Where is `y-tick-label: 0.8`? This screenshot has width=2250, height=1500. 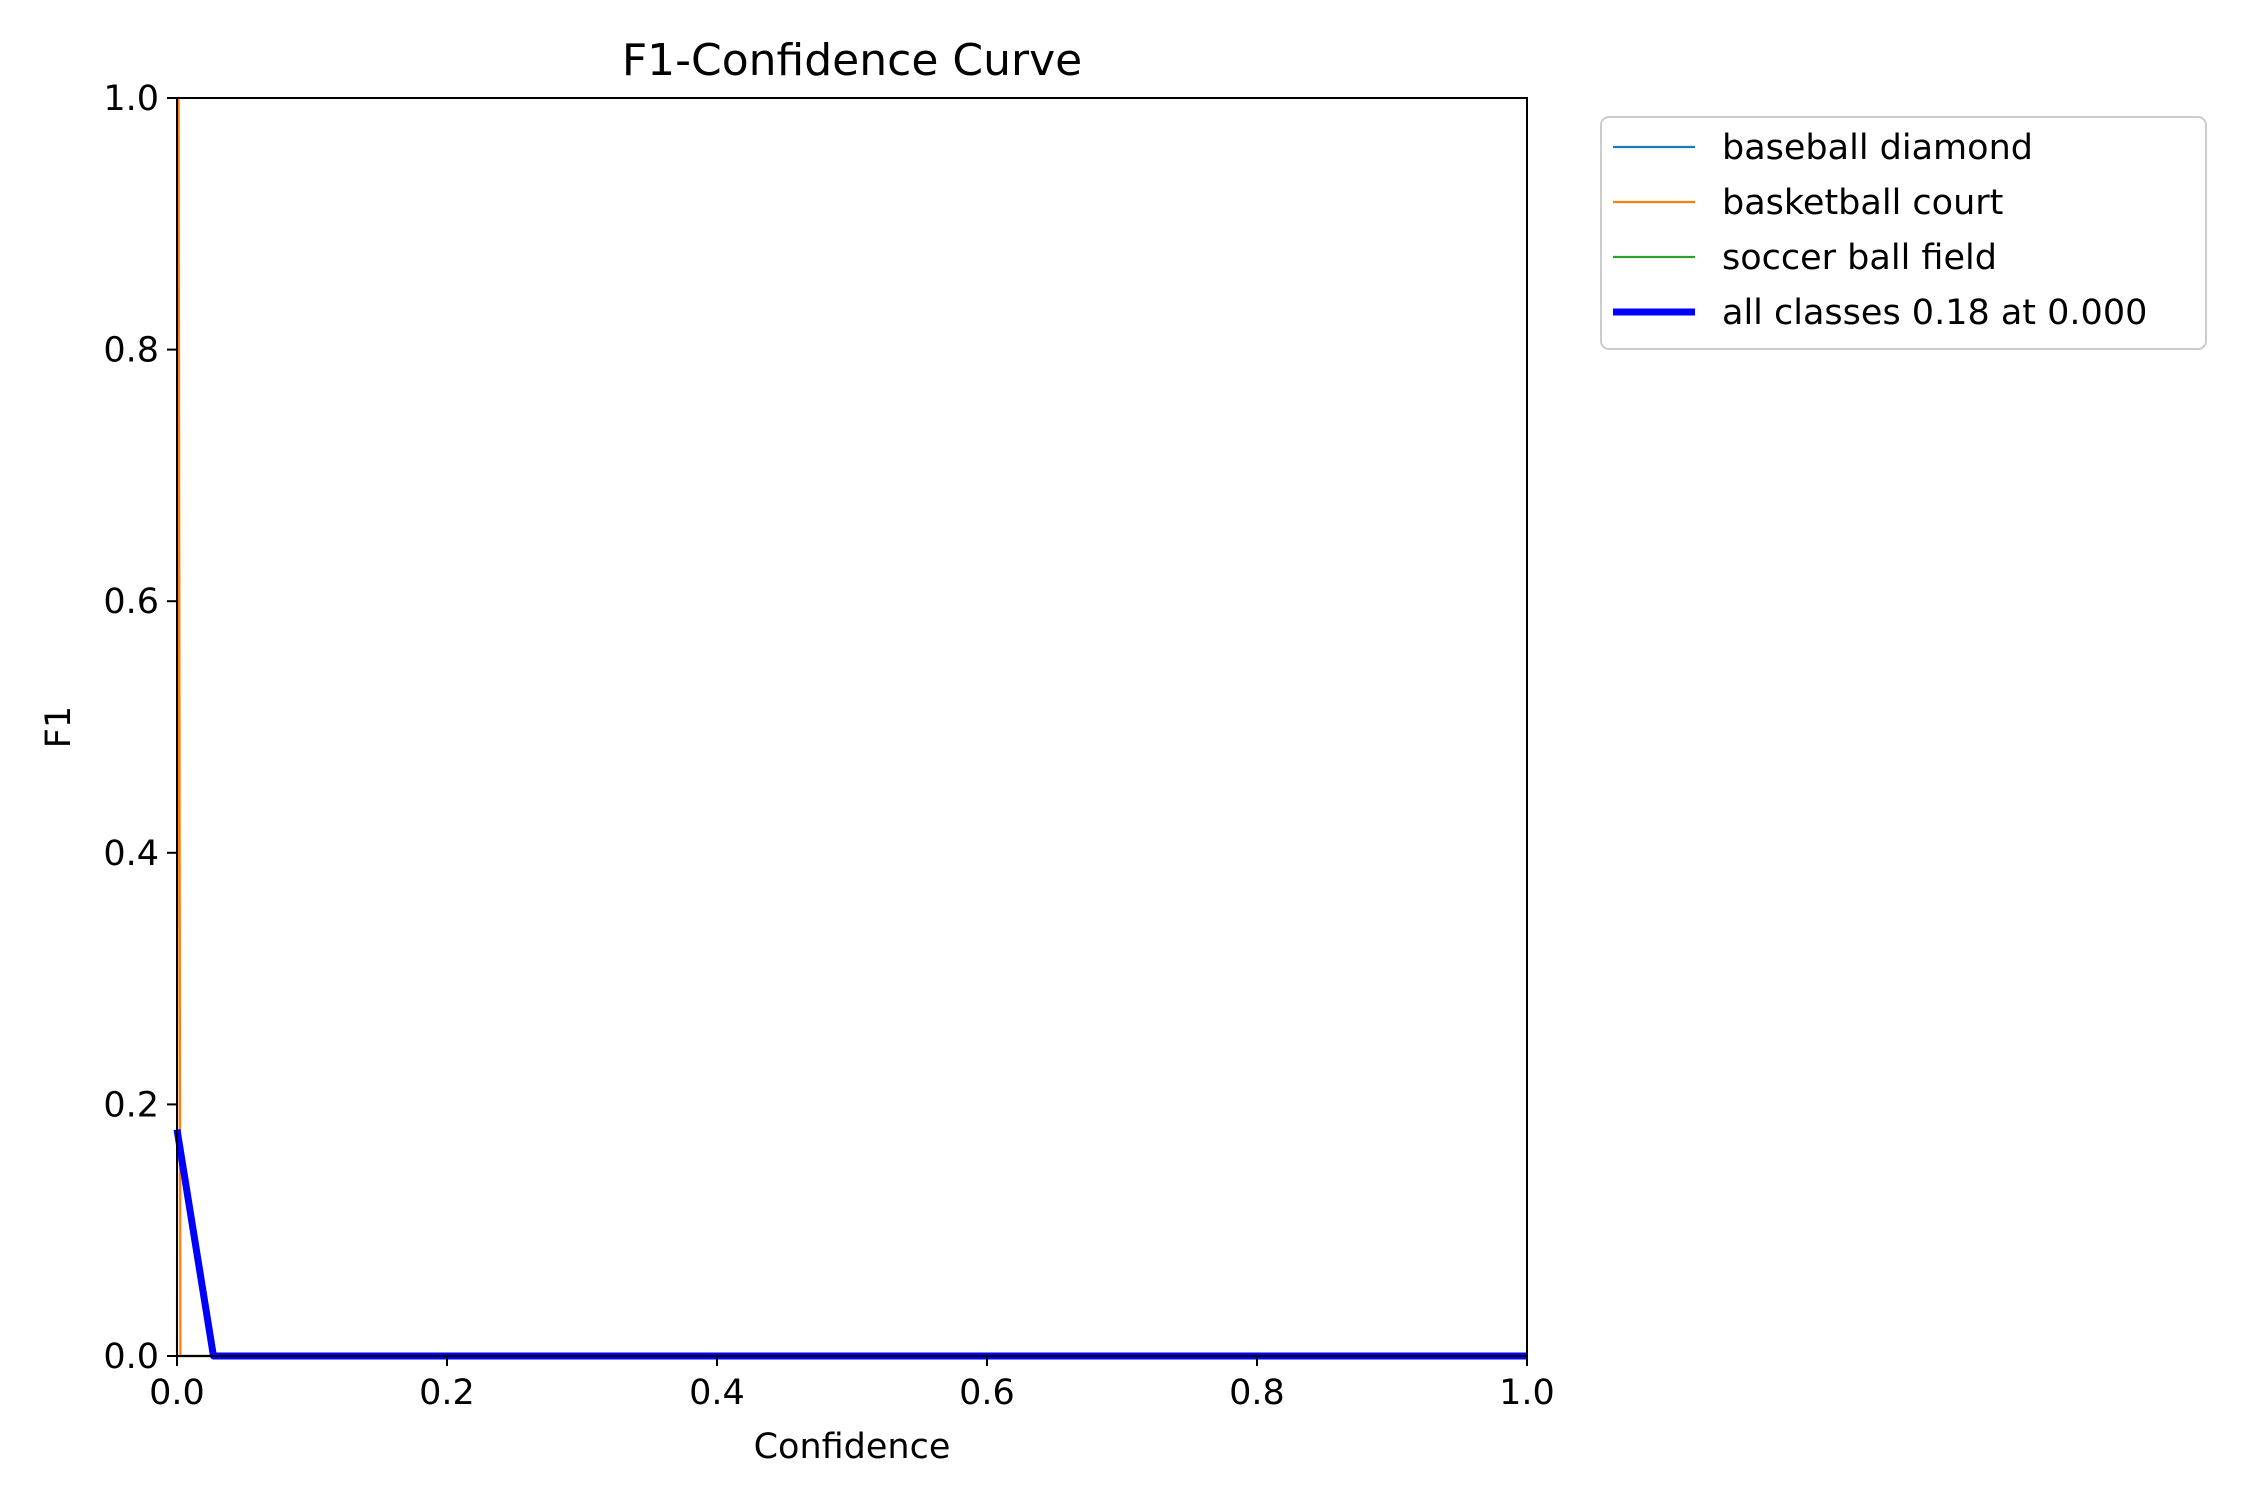 y-tick-label: 0.8 is located at coordinates (131, 351).